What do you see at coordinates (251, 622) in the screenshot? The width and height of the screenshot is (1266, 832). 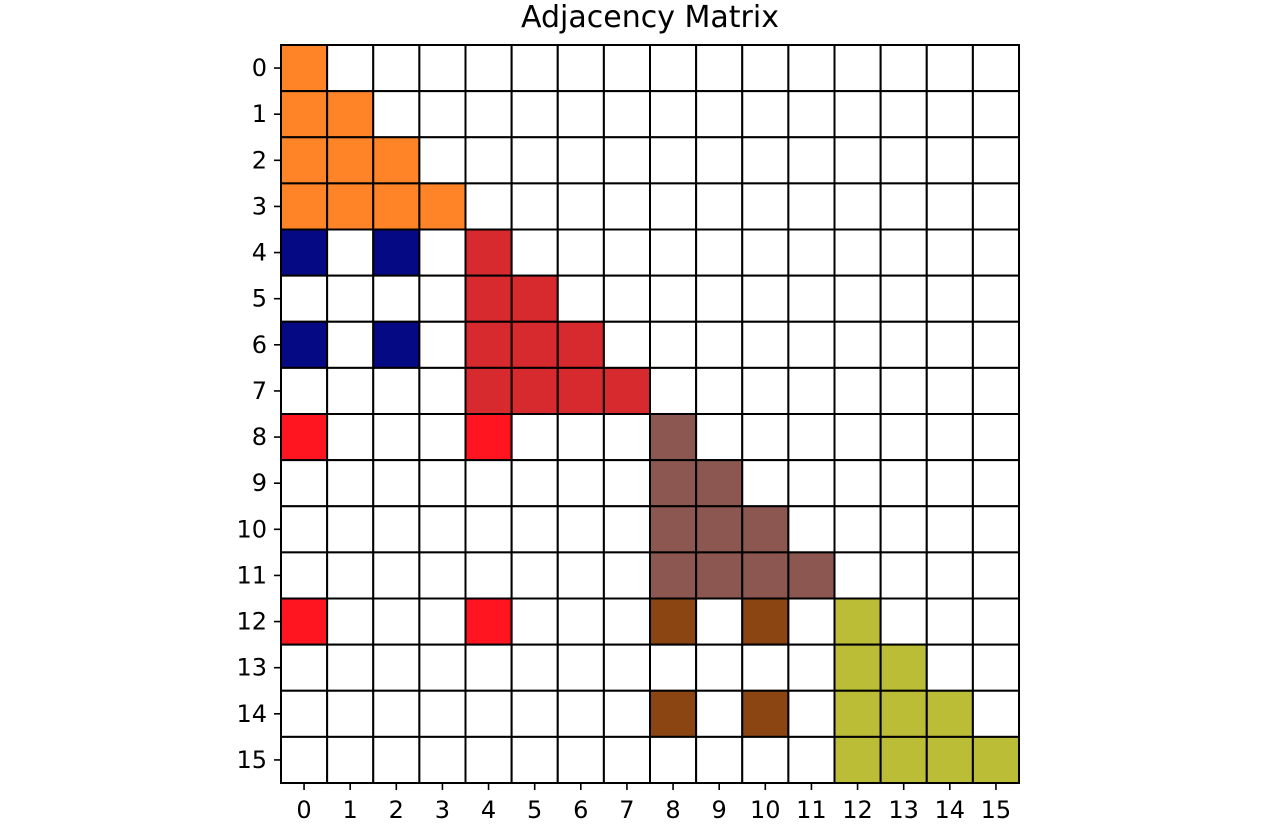 I see `y-tick-label-12: 12` at bounding box center [251, 622].